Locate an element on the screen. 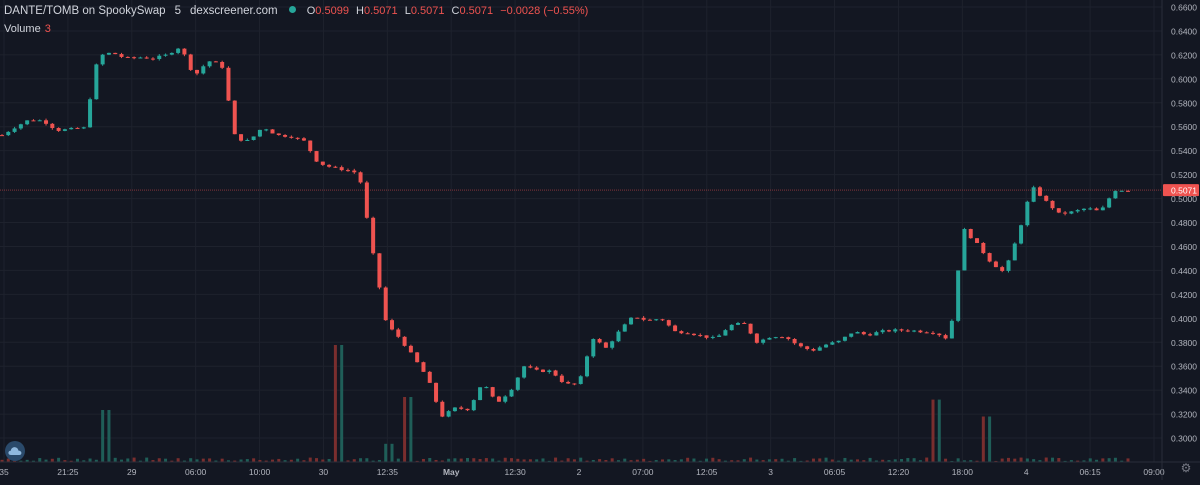  last-price-label: 0.5071 is located at coordinates (1184, 191).